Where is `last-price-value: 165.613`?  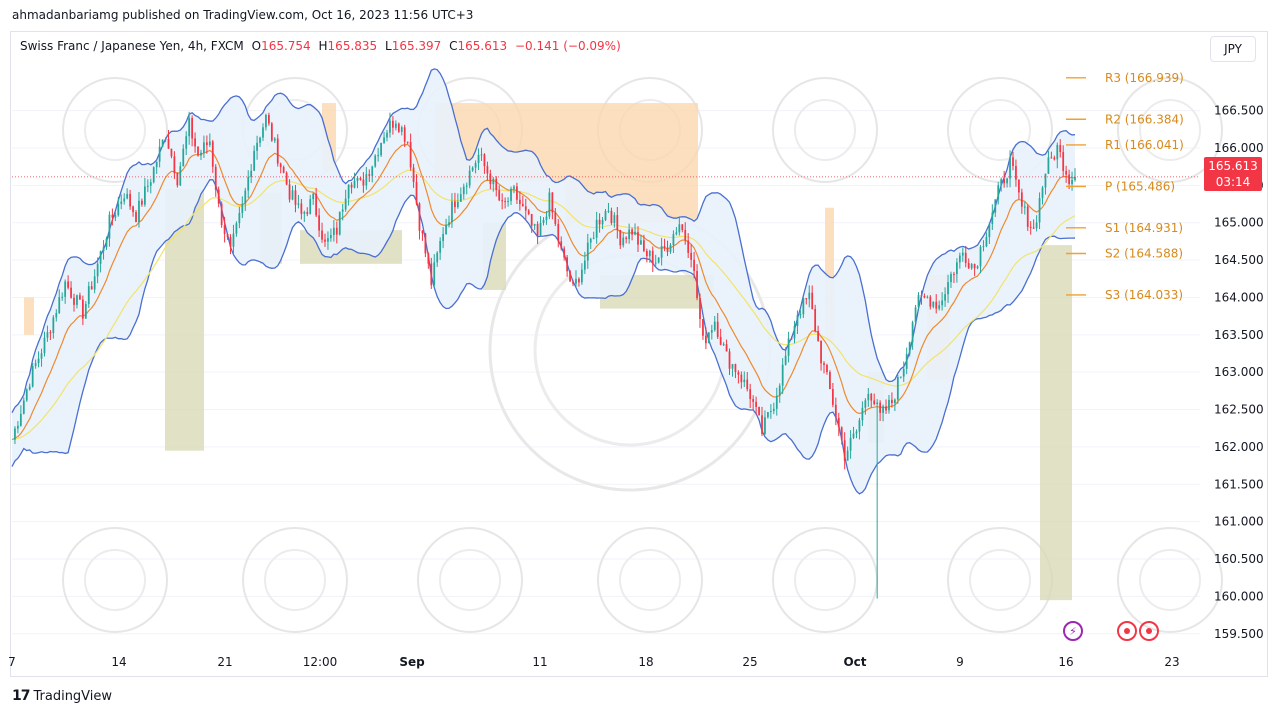 last-price-value: 165.613 is located at coordinates (1233, 166).